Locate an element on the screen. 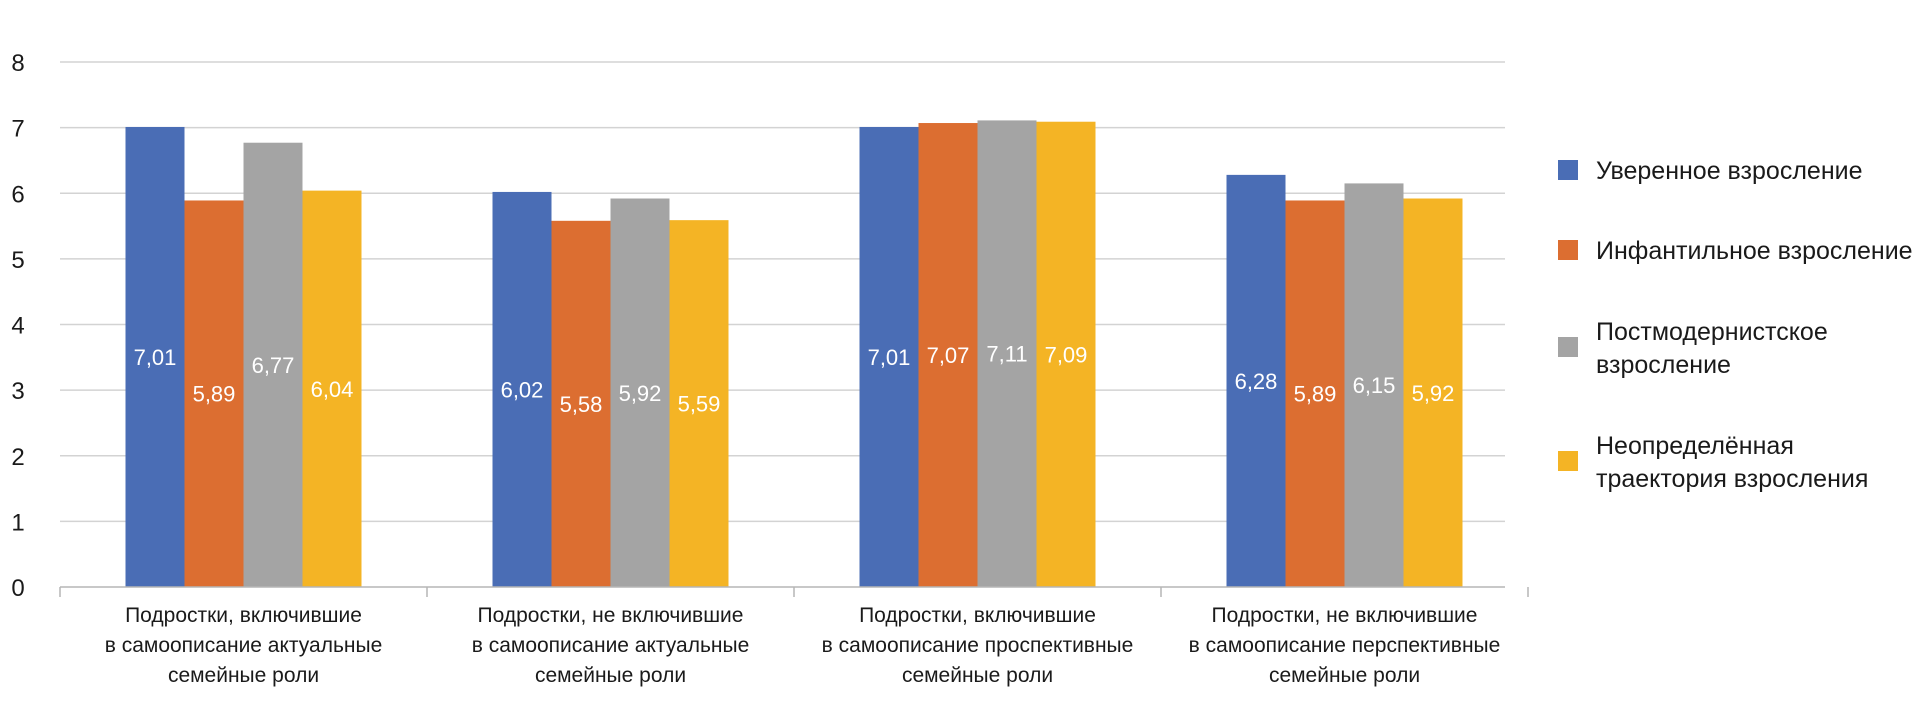 Image resolution: width=1924 pixels, height=702 pixels. category-label-line: в самоописание проспективные is located at coordinates (978, 645).